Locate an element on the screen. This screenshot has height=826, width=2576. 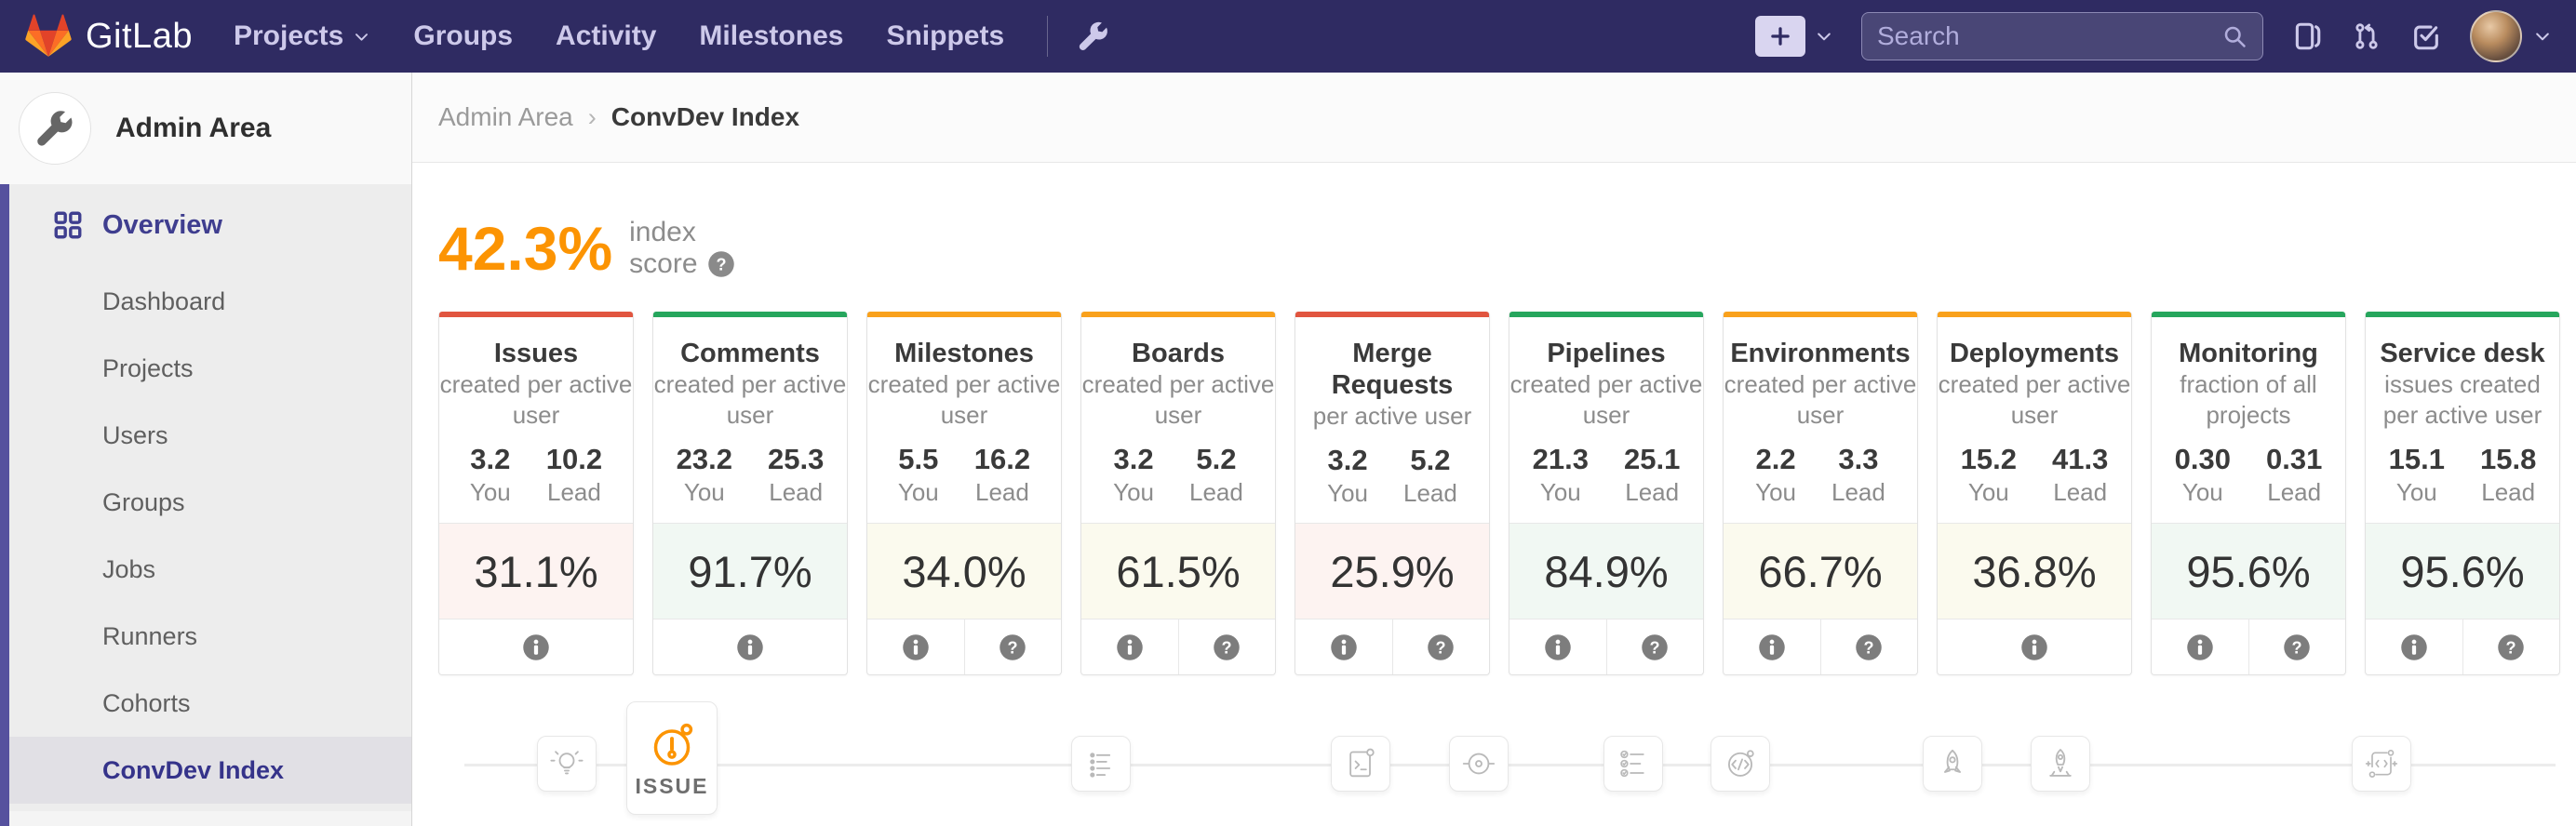
navbar-right is located at coordinates (2153, 36).